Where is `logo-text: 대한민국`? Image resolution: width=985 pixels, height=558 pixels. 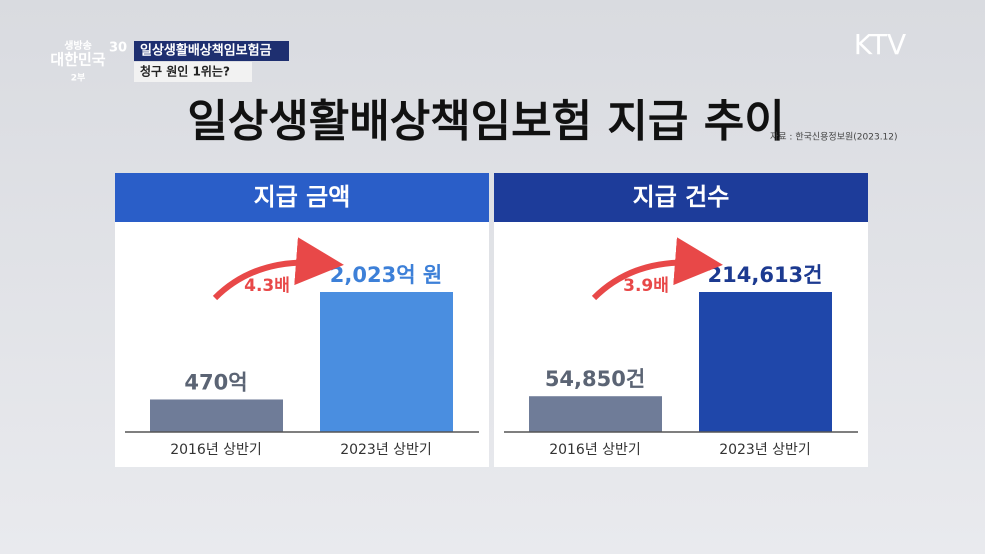 logo-text: 대한민국 is located at coordinates (77, 60).